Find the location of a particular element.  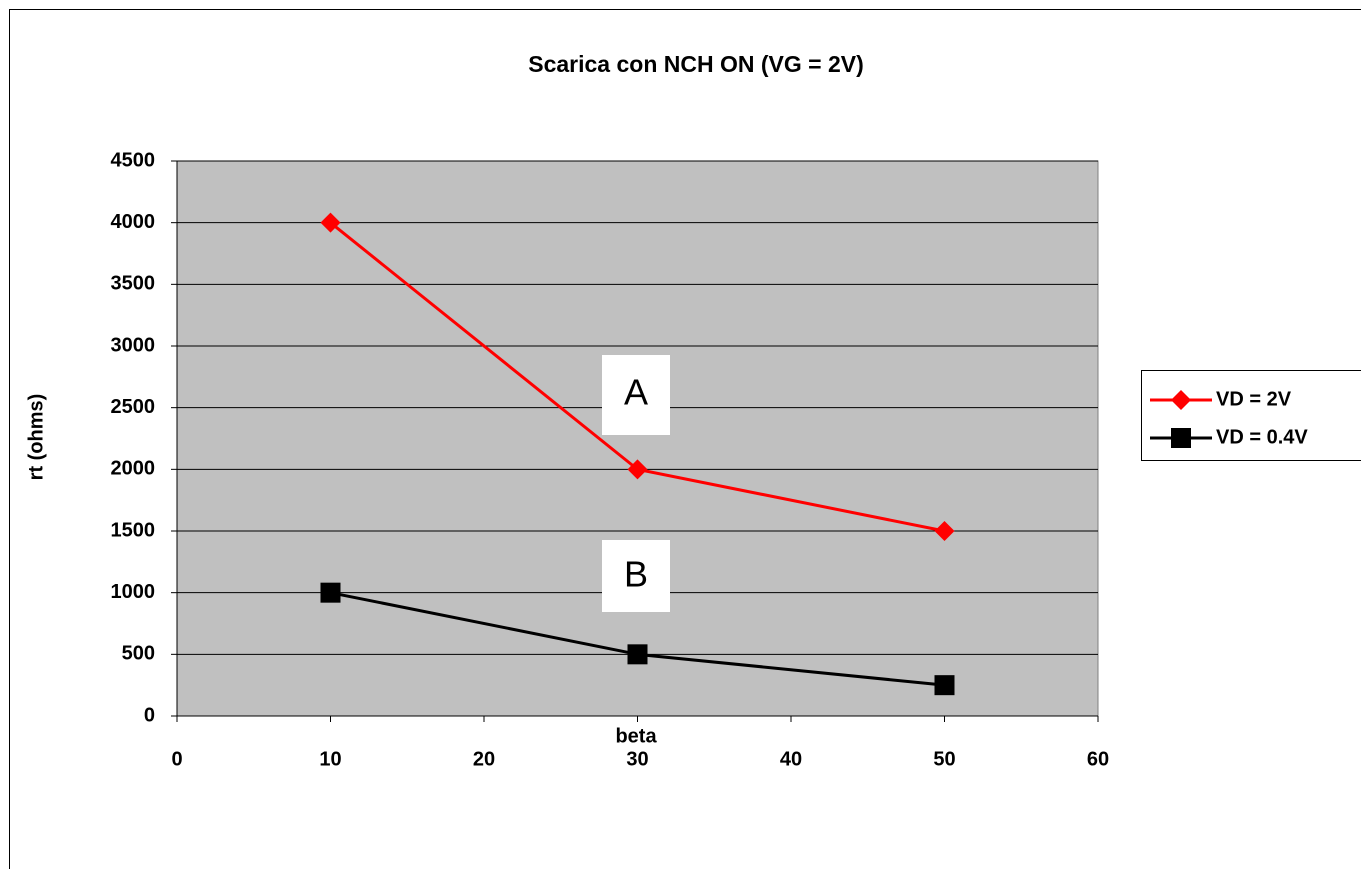

y-tick-label: 2500 is located at coordinates (133, 407).